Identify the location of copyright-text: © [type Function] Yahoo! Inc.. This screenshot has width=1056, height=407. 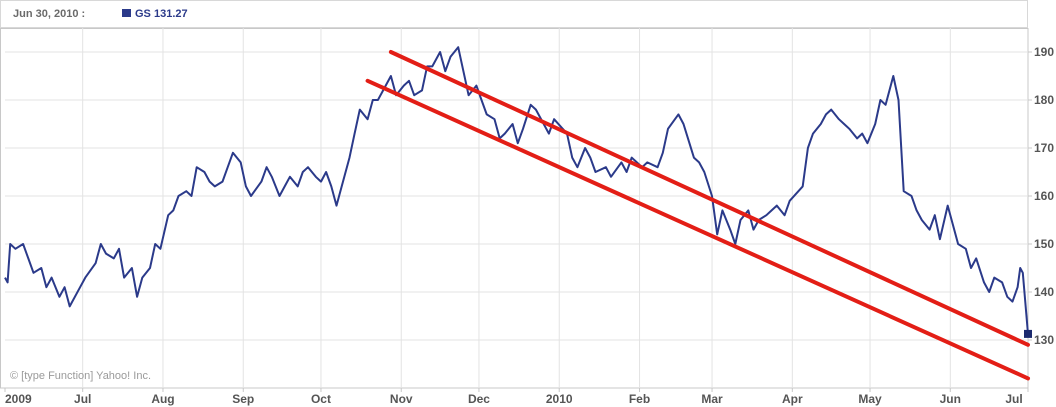
(80, 376).